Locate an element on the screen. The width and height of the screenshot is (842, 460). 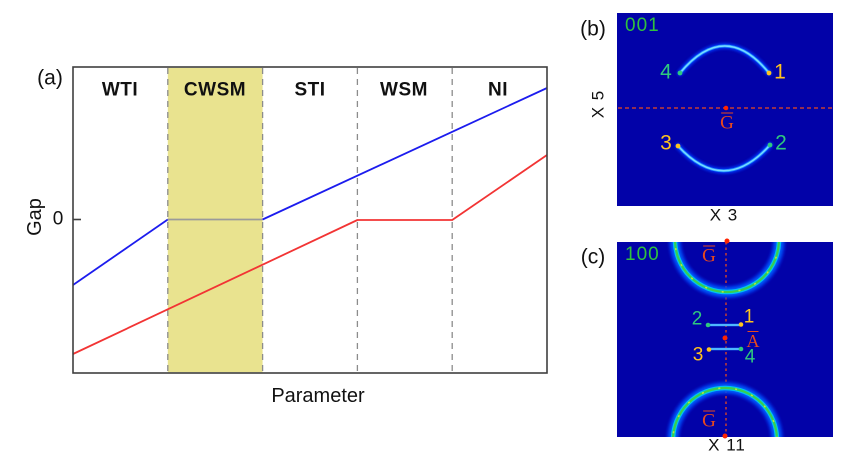
zero-tick-label: 0 is located at coordinates (58, 219).